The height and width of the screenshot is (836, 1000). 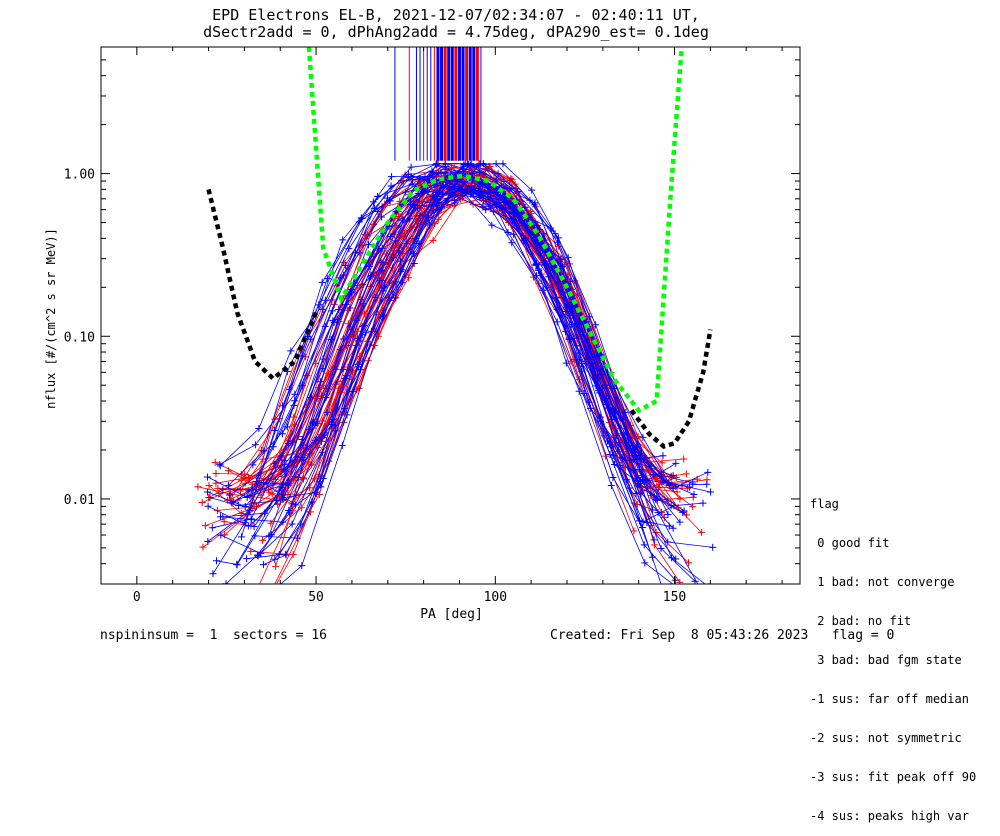 I want to click on x-tick-label: 50, so click(x=316, y=597).